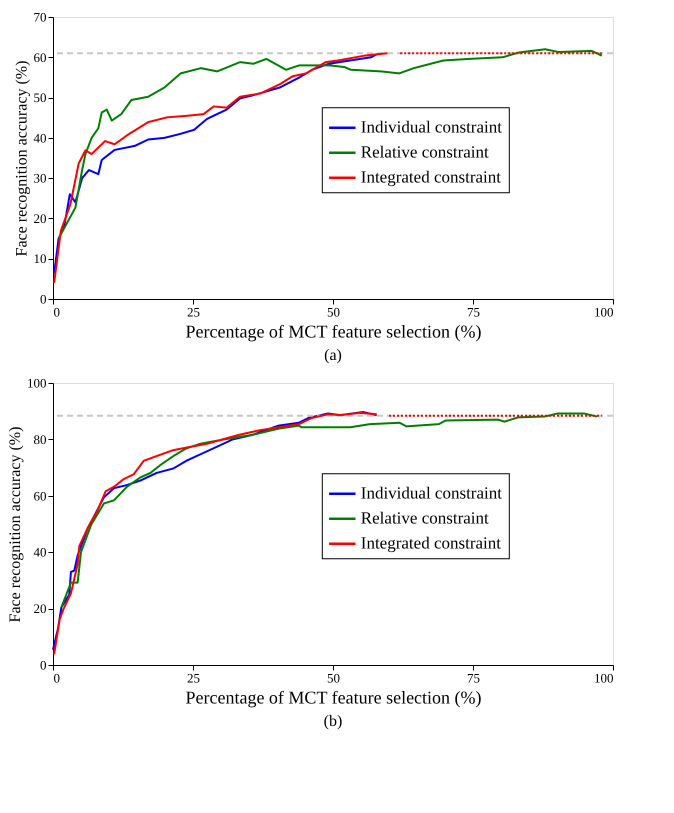 The height and width of the screenshot is (813, 674). I want to click on y-tick-label: 30, so click(40, 178).